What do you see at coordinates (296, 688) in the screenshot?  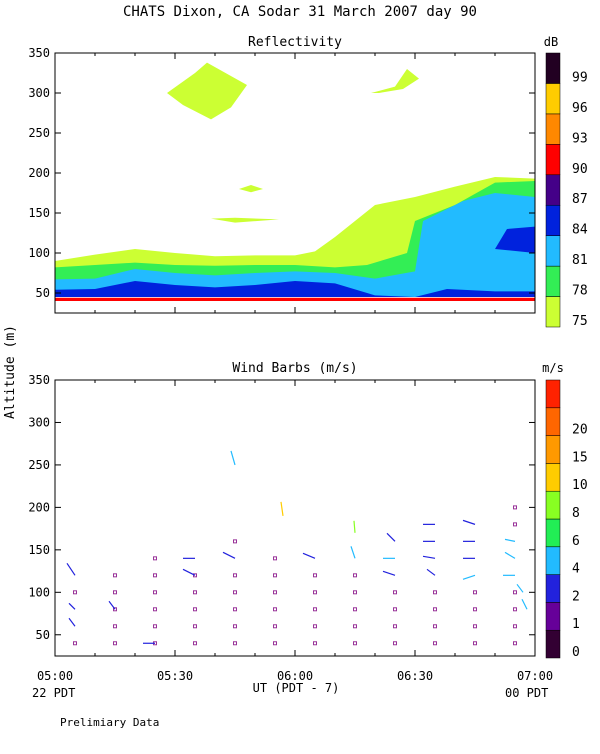 I see `x-axis-label: UT (PDT - 7)` at bounding box center [296, 688].